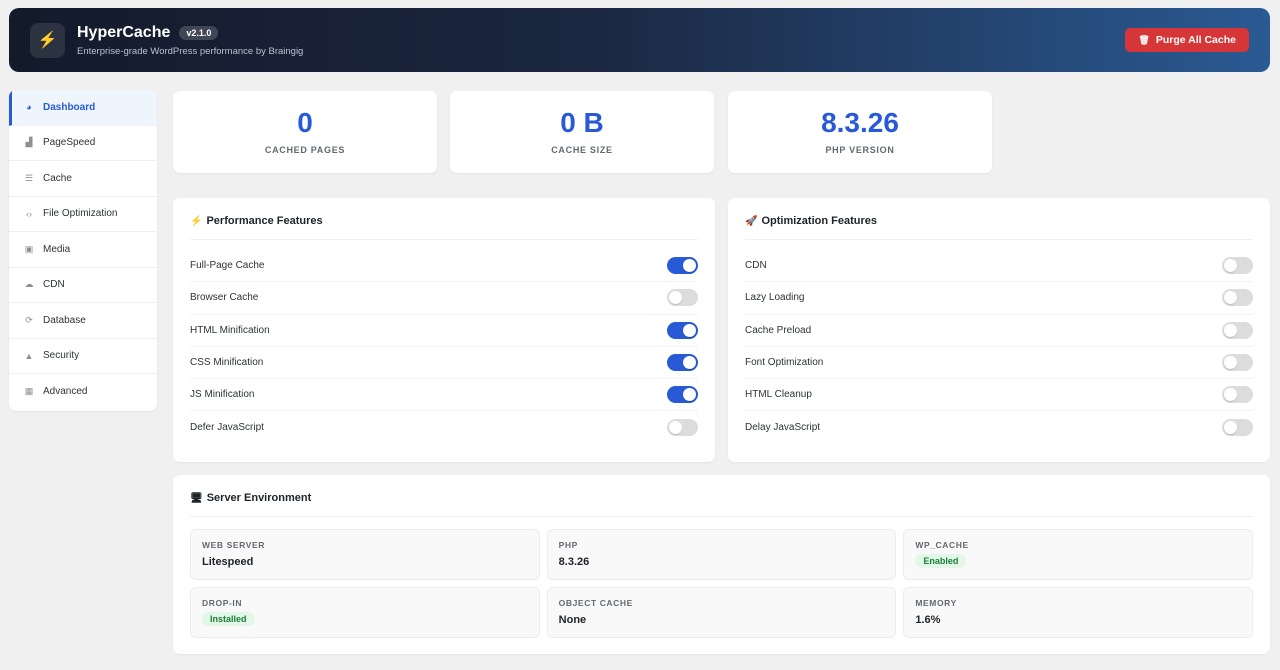 The width and height of the screenshot is (1280, 670). What do you see at coordinates (582, 122) in the screenshot?
I see `stat-value: 0 B` at bounding box center [582, 122].